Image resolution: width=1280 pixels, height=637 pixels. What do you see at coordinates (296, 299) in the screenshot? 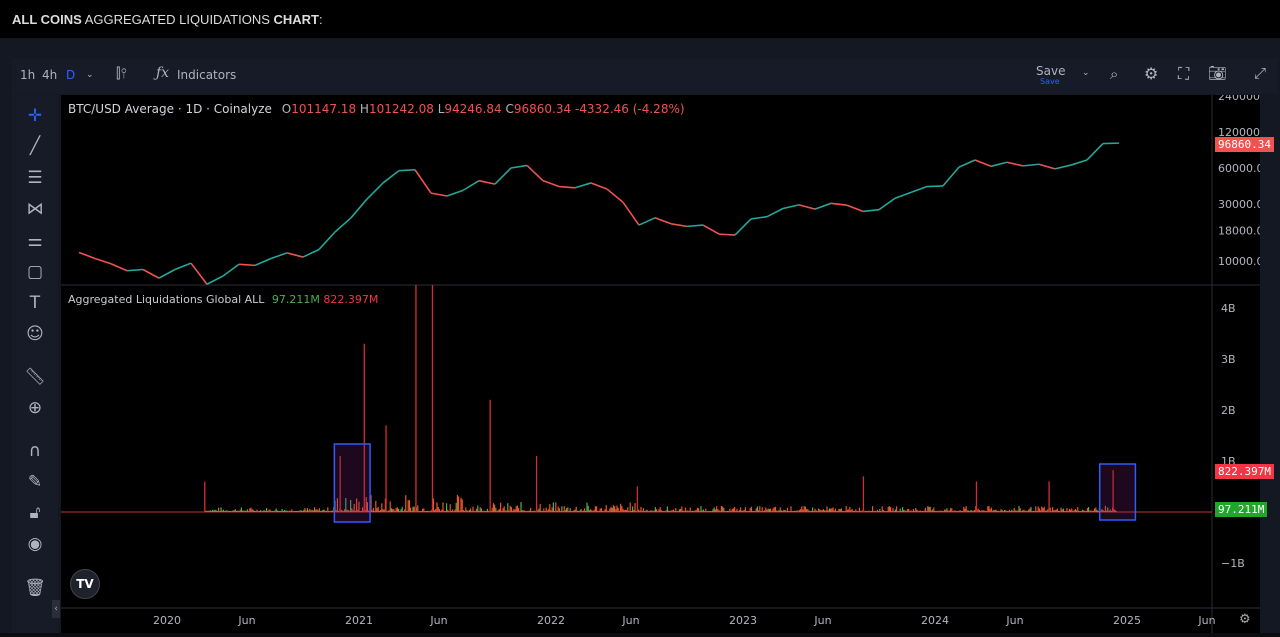
I see `liq-long-value: 97.211M` at bounding box center [296, 299].